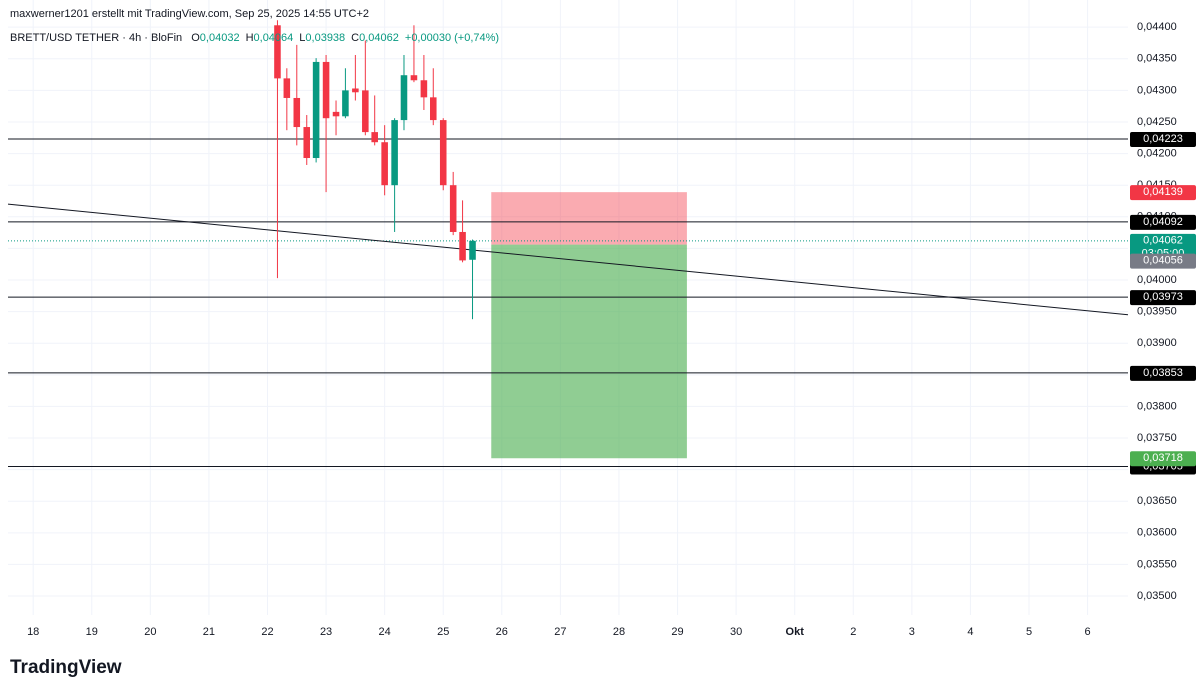 This screenshot has width=1200, height=696. What do you see at coordinates (1157, 533) in the screenshot?
I see `y-tick-label: 0,03600` at bounding box center [1157, 533].